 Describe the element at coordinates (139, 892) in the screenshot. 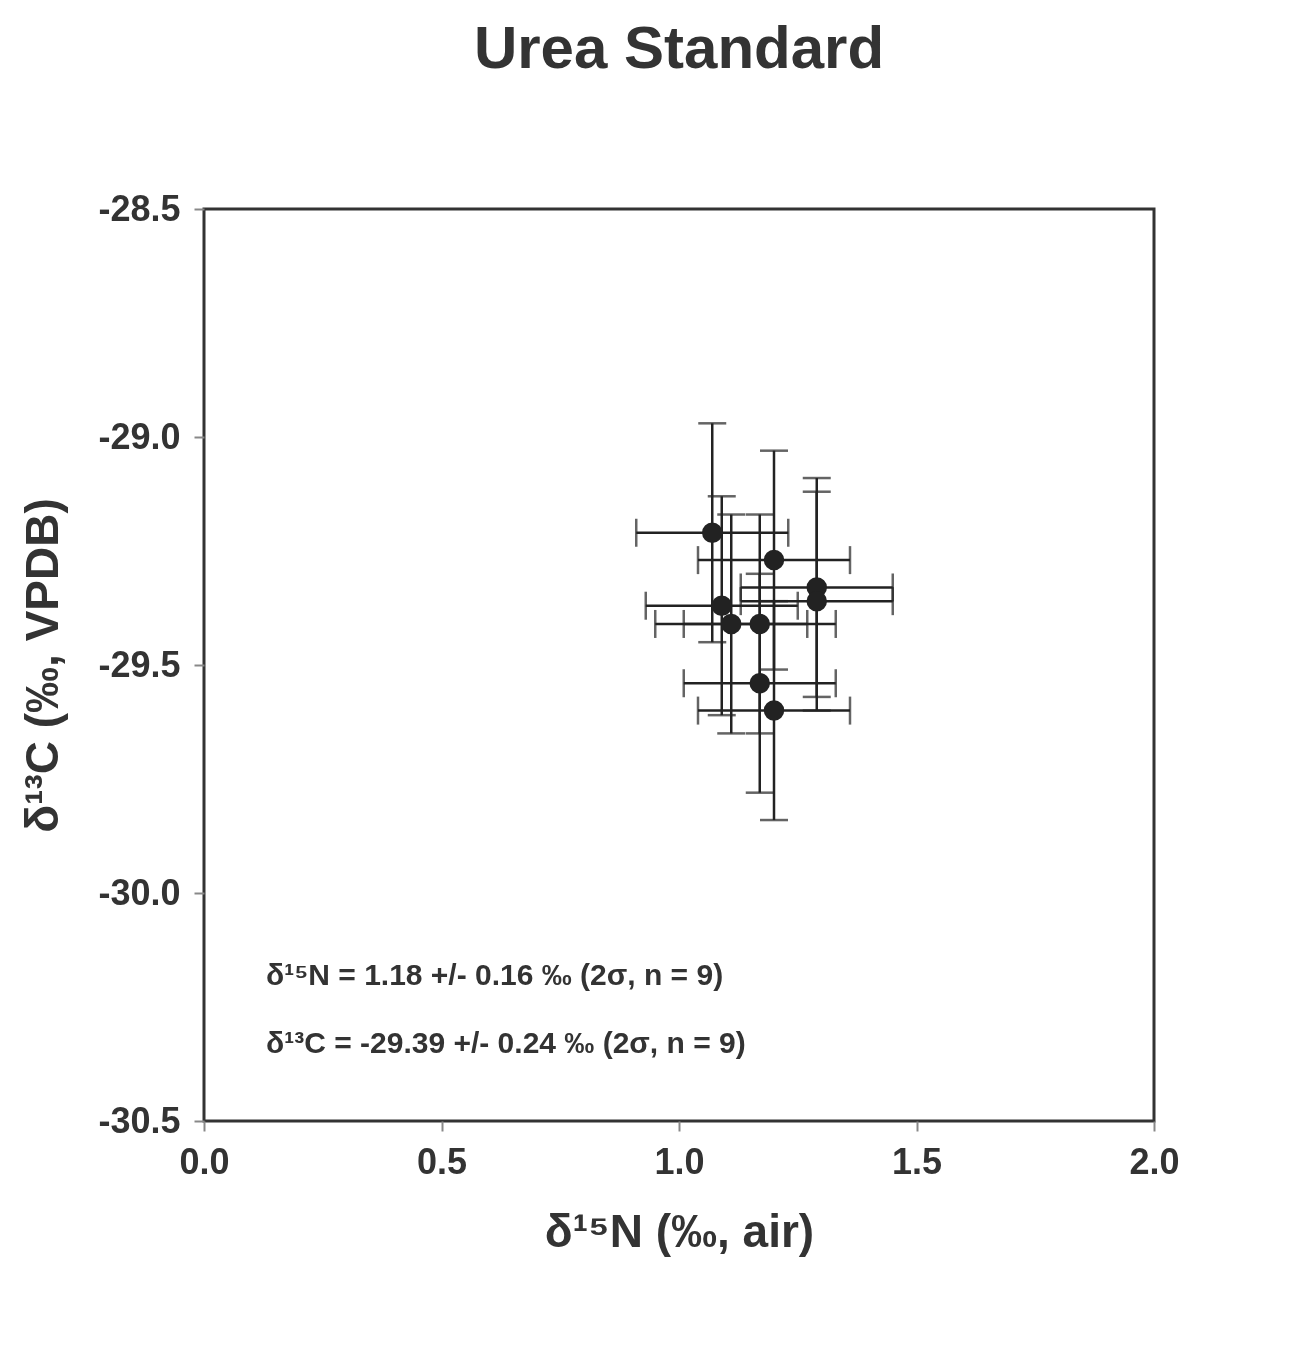

I see `y-tick-label: -30.0` at that location.